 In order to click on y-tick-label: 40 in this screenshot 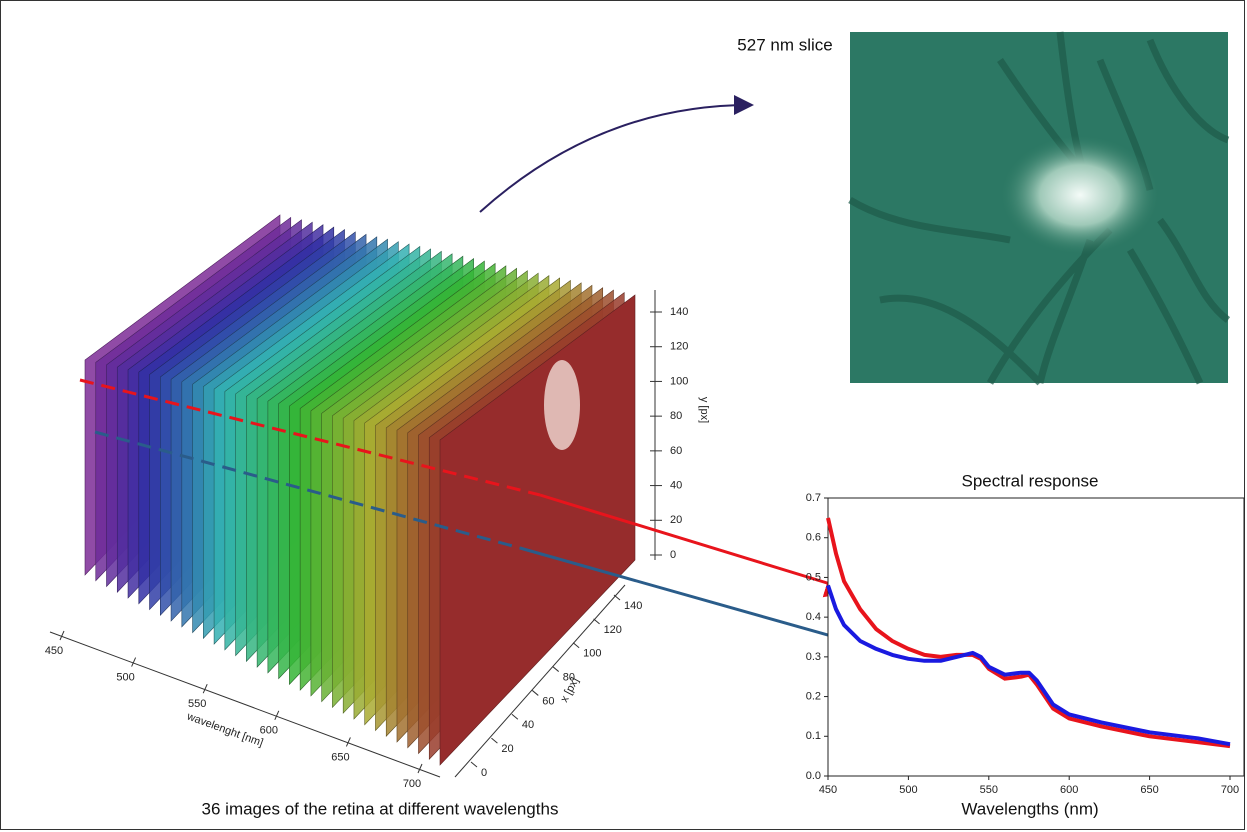, I will do `click(528, 725)`.